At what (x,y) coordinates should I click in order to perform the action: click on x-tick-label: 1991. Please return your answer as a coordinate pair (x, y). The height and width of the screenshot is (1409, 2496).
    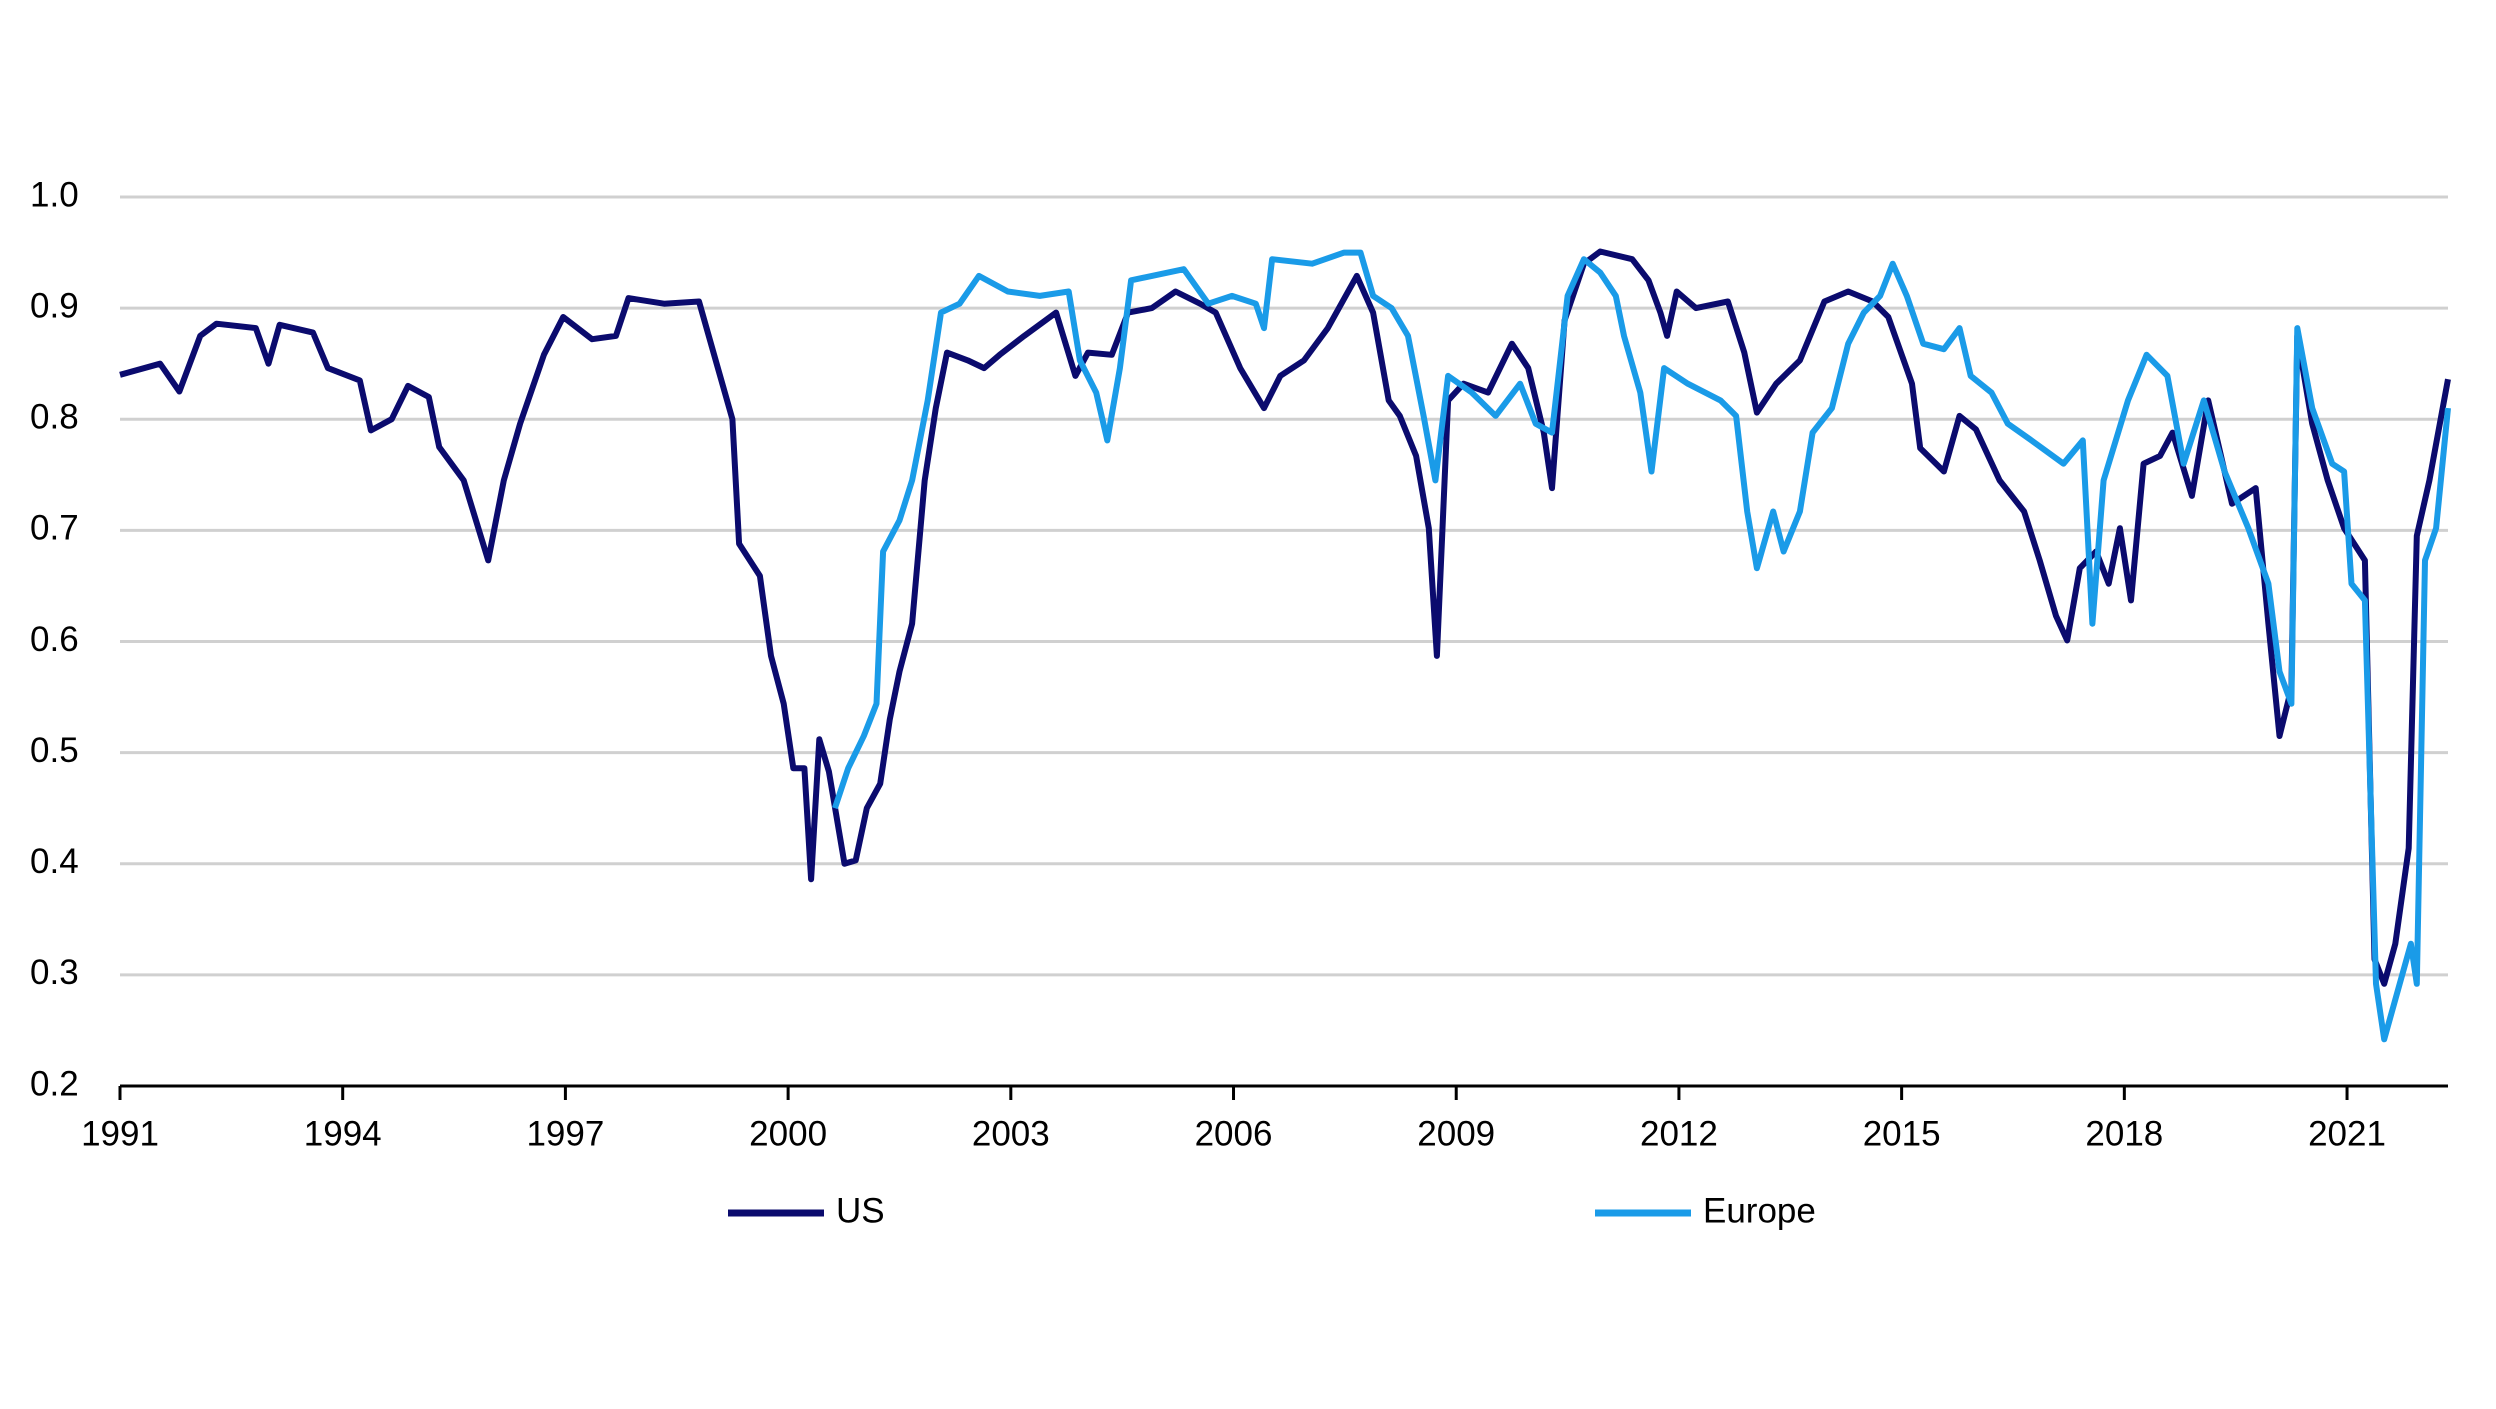
    Looking at the image, I should click on (120, 1133).